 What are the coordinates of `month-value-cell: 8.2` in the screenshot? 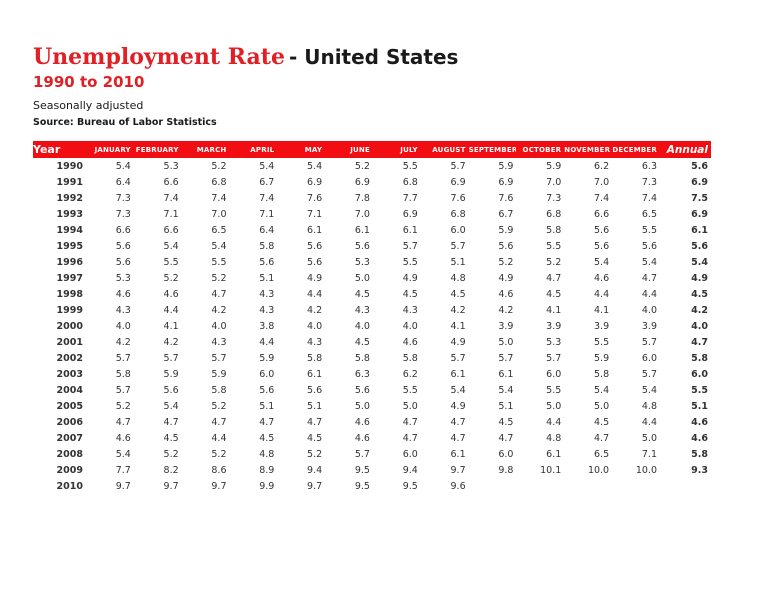 It's located at (171, 470).